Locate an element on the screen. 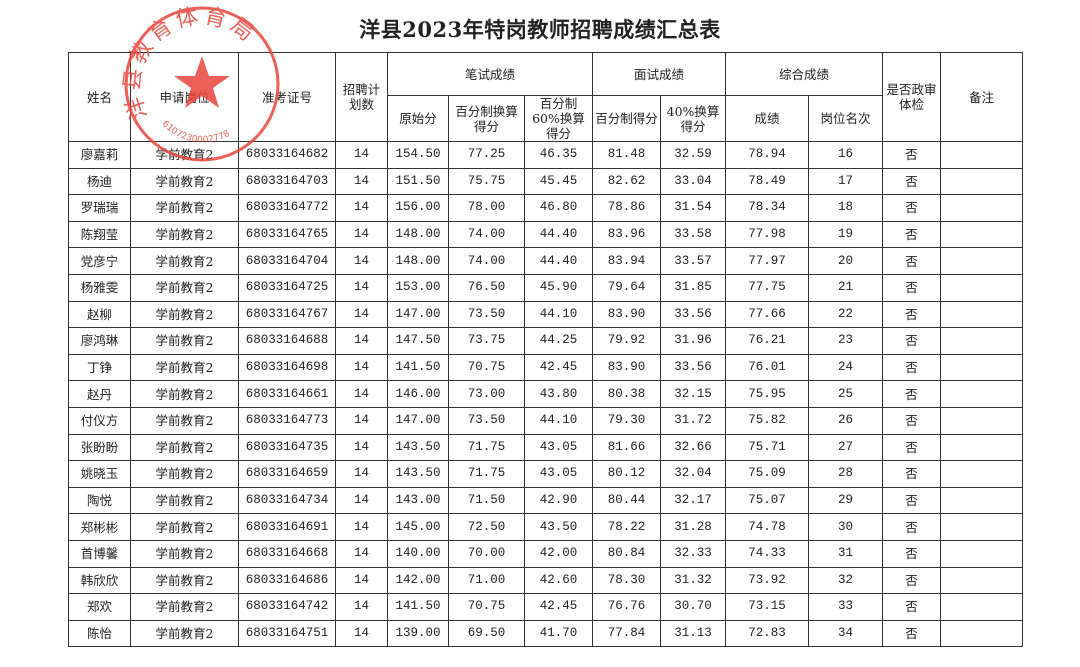  cell-total-score: 75.07 is located at coordinates (767, 500).